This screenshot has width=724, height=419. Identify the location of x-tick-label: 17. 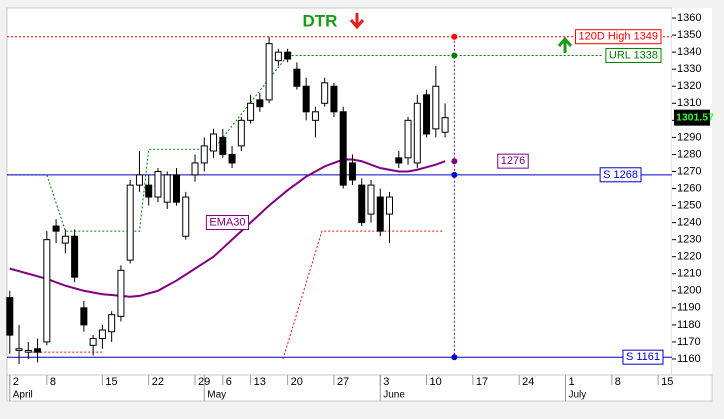
(482, 382).